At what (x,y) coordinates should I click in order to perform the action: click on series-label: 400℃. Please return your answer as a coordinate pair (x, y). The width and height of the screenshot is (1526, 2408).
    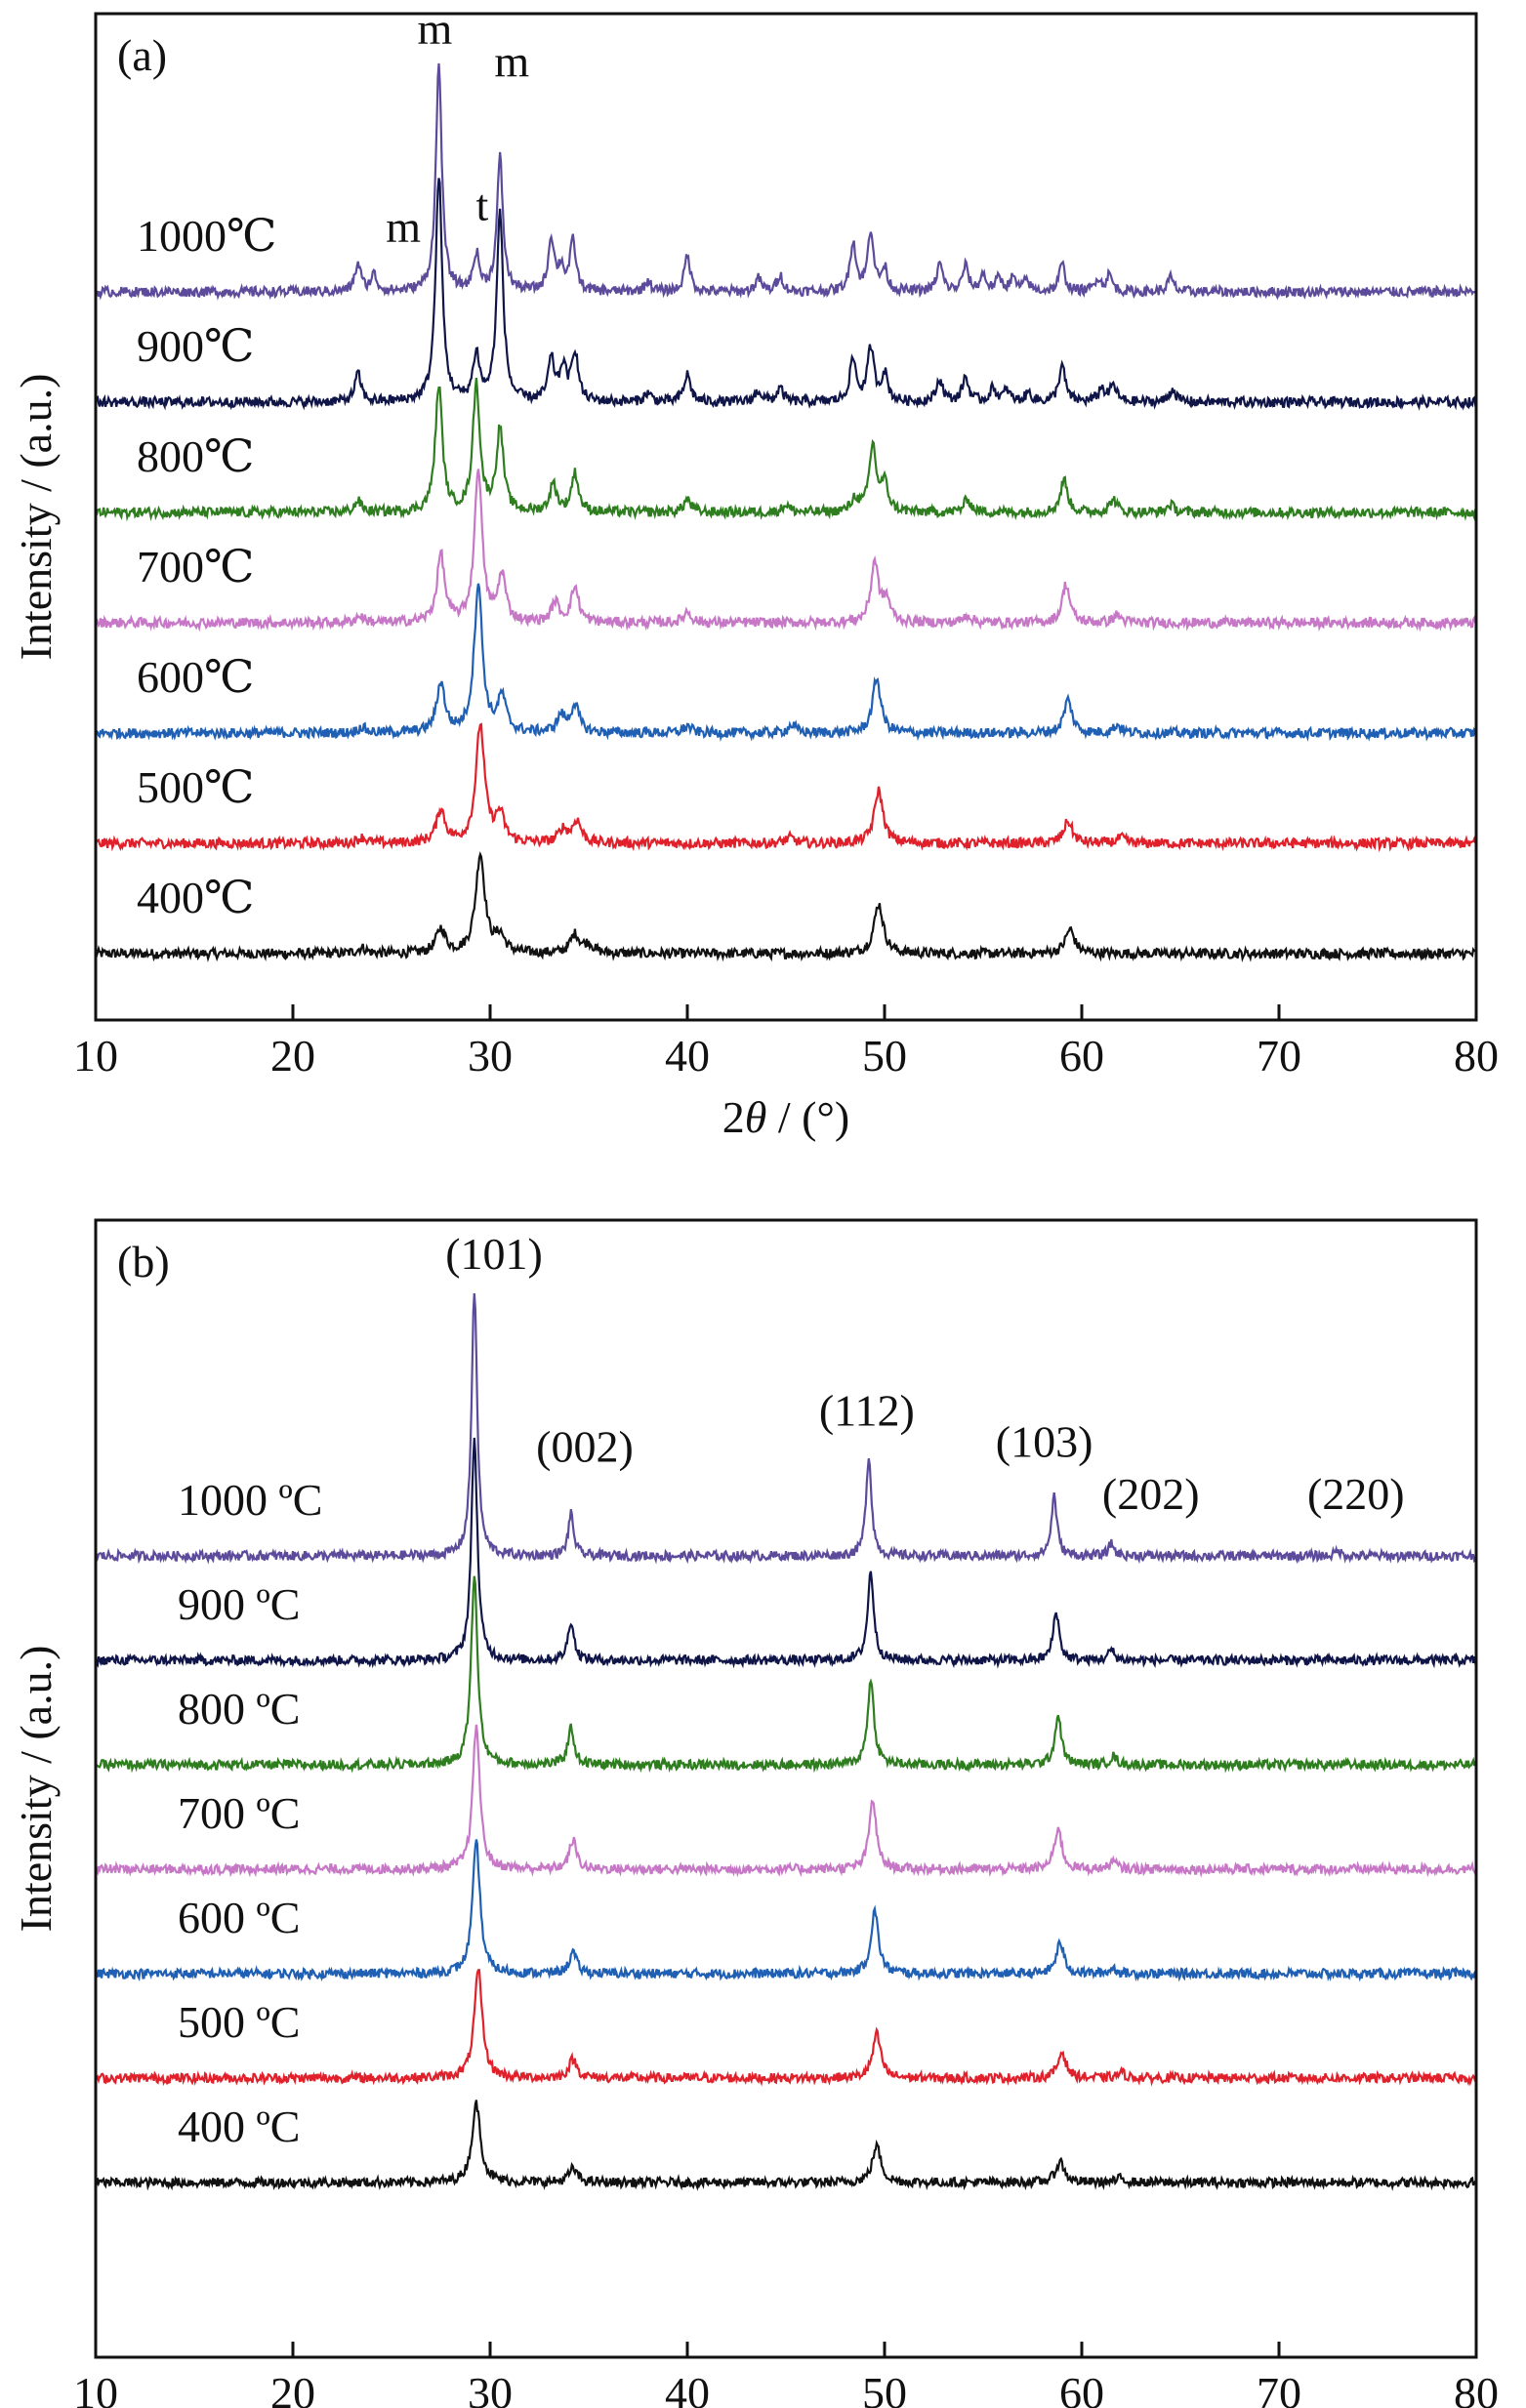
    Looking at the image, I should click on (195, 897).